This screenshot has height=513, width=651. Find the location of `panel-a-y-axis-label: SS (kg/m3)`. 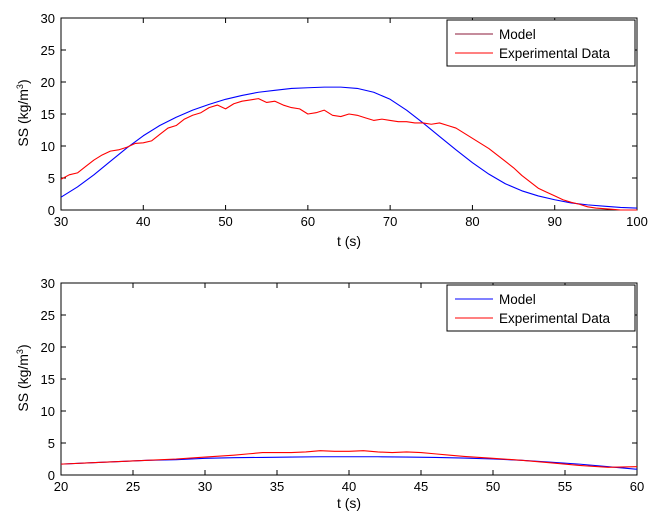

panel-a-y-axis-label: SS (kg/m3) is located at coordinates (23, 112).